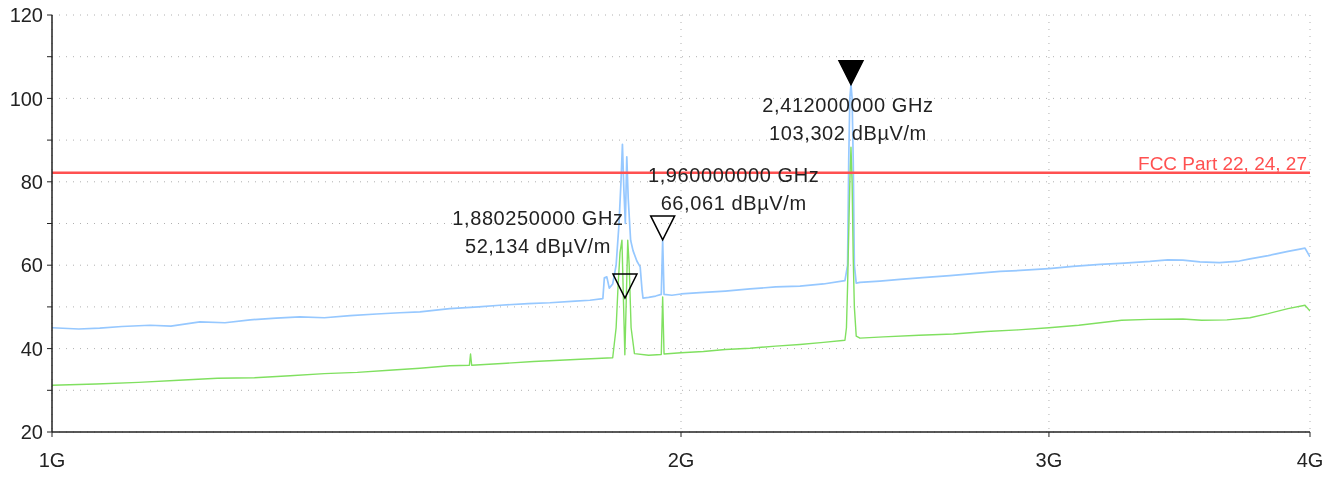 The height and width of the screenshot is (477, 1340). Describe the element at coordinates (26, 15) in the screenshot. I see `y-tick-label: 120` at that location.